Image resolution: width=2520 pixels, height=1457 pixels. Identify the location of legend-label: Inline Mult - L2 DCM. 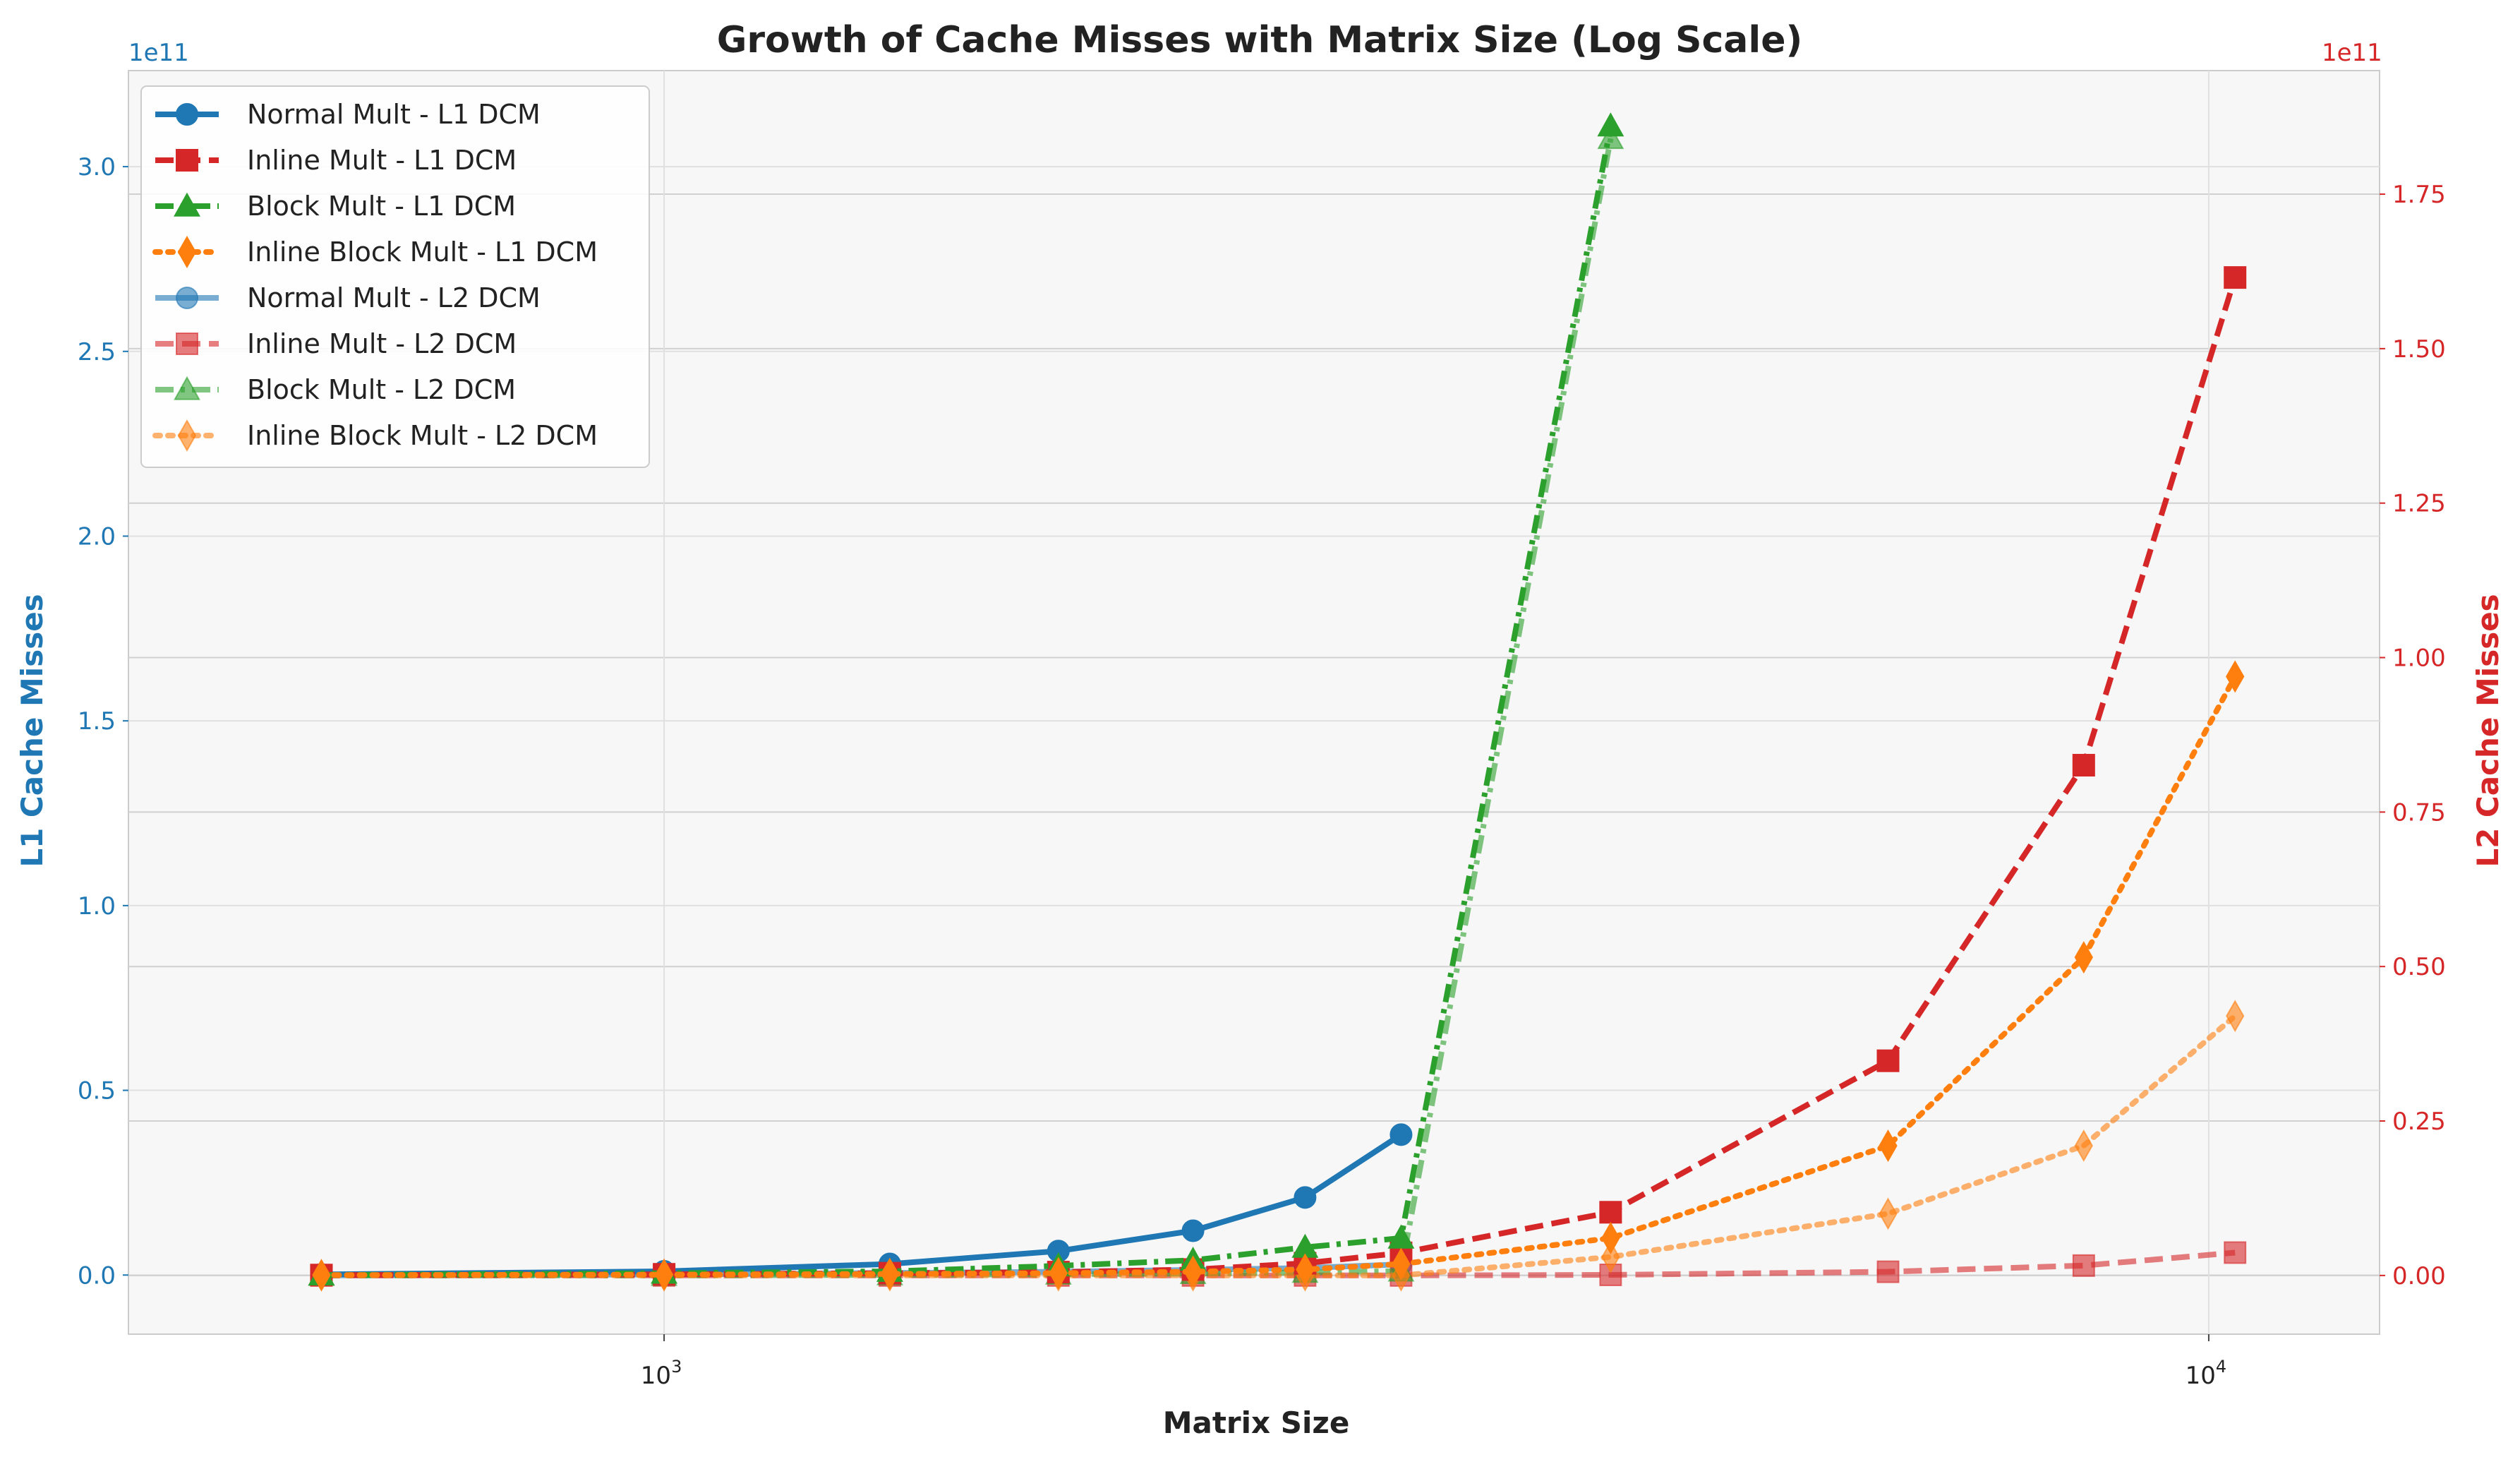
(382, 343).